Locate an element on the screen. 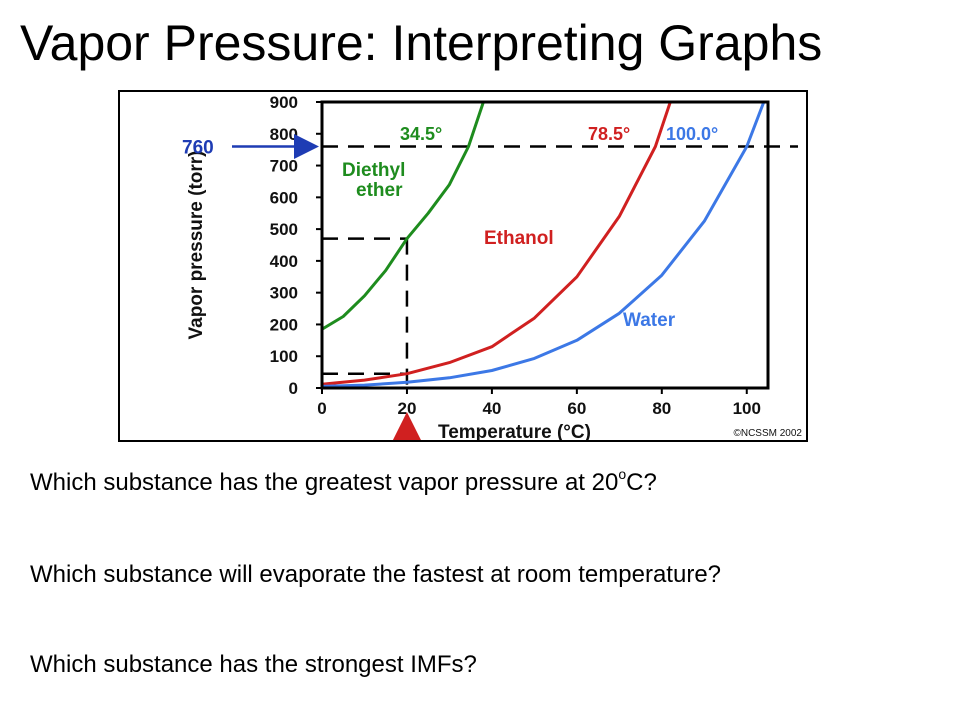 The width and height of the screenshot is (960, 720). y-tick-label: 800 is located at coordinates (284, 134).